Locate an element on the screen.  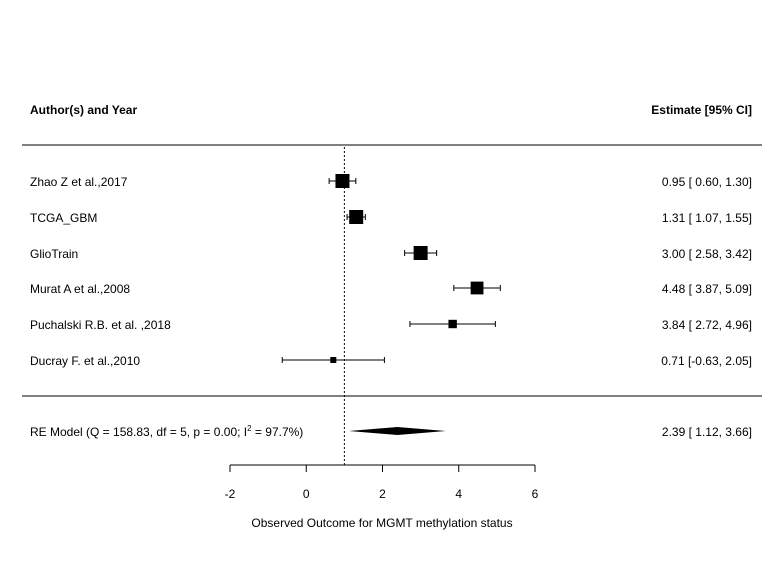
x-axis-tick-label: 6 is located at coordinates (535, 494).